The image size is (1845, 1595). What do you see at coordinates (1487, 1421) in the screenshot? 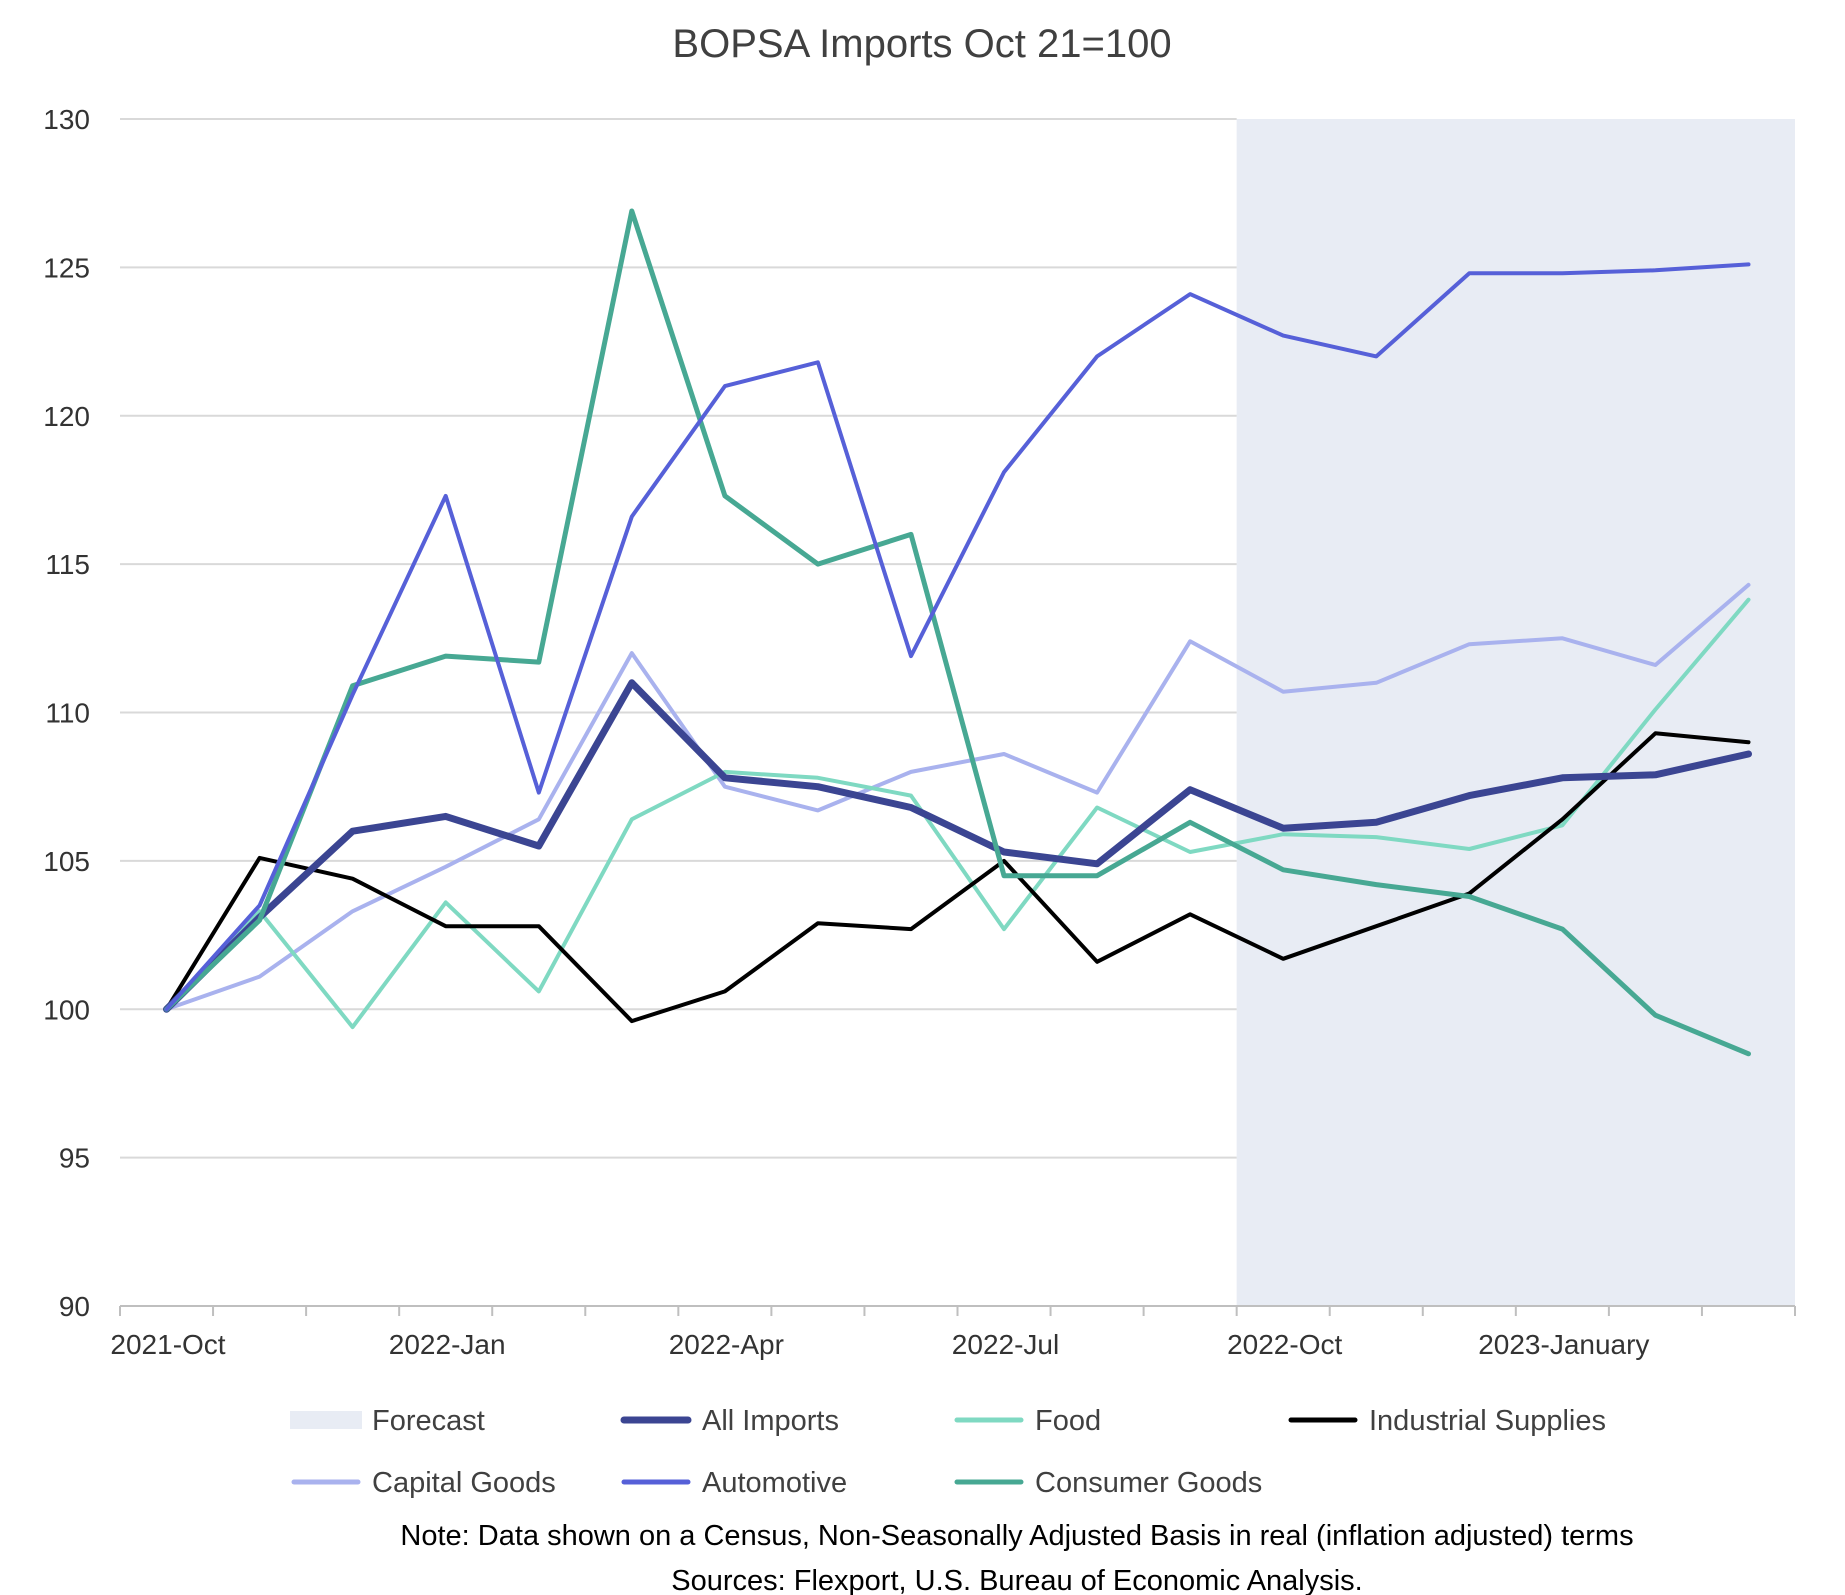
I see `legend-label-industrial-supplies: Industrial Supplies` at bounding box center [1487, 1421].